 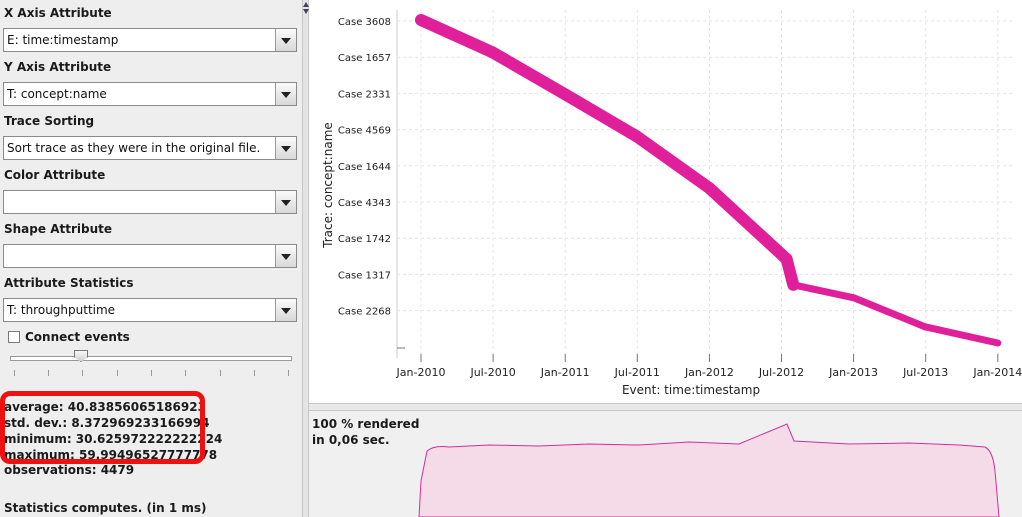 What do you see at coordinates (113, 439) in the screenshot?
I see `stat-minimum: minimum: 30.625972222222224` at bounding box center [113, 439].